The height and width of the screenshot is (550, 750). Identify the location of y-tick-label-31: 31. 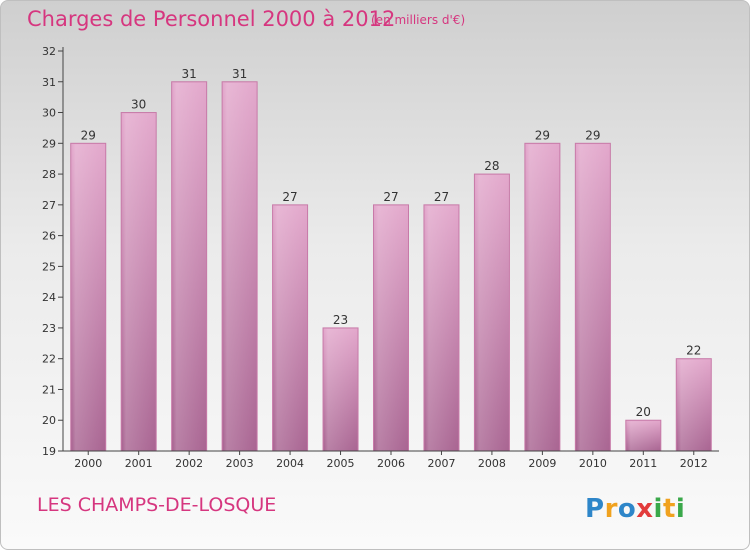
(49, 82).